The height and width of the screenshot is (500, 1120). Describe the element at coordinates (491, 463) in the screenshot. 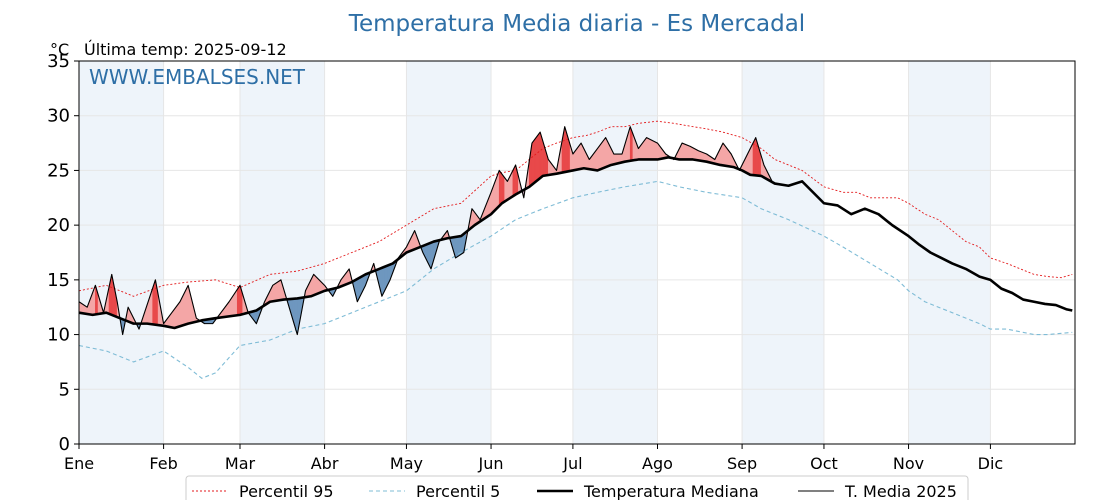

I see `x-tick-label: Jun` at that location.